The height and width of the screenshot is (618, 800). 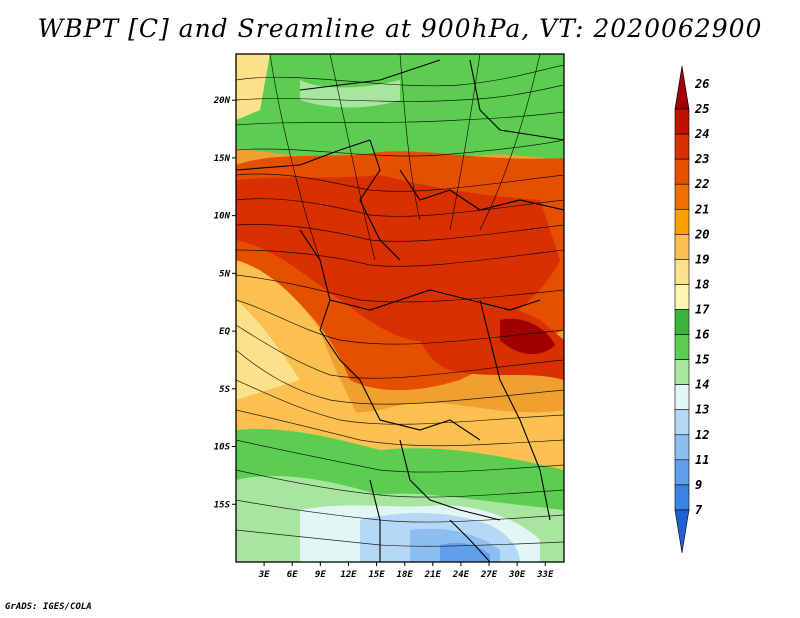 I want to click on colorbar-label: 16, so click(x=702, y=335).